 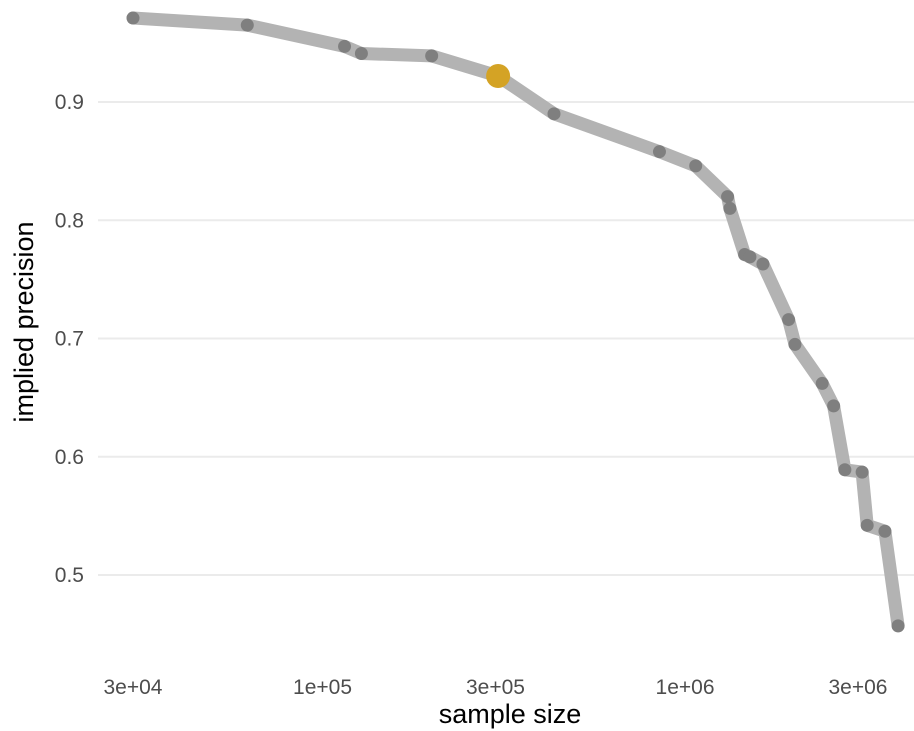 I want to click on y-tick-label: 0.8, so click(x=69, y=220).